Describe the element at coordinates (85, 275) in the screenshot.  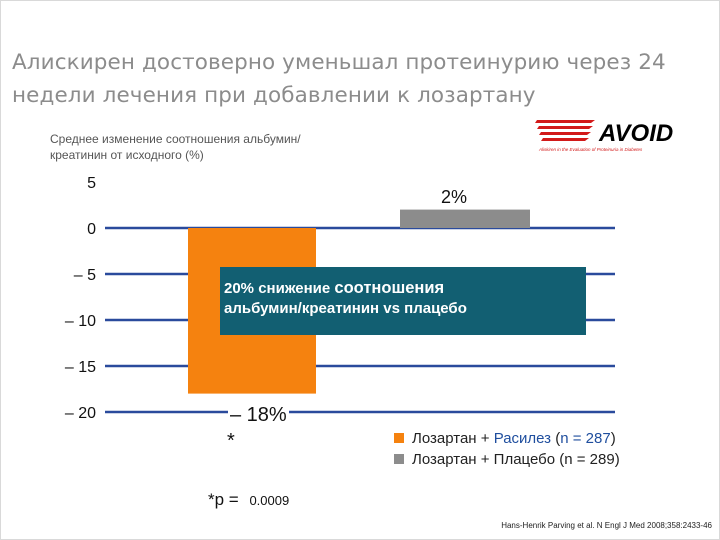
I see `y-tick-label: – 5` at that location.